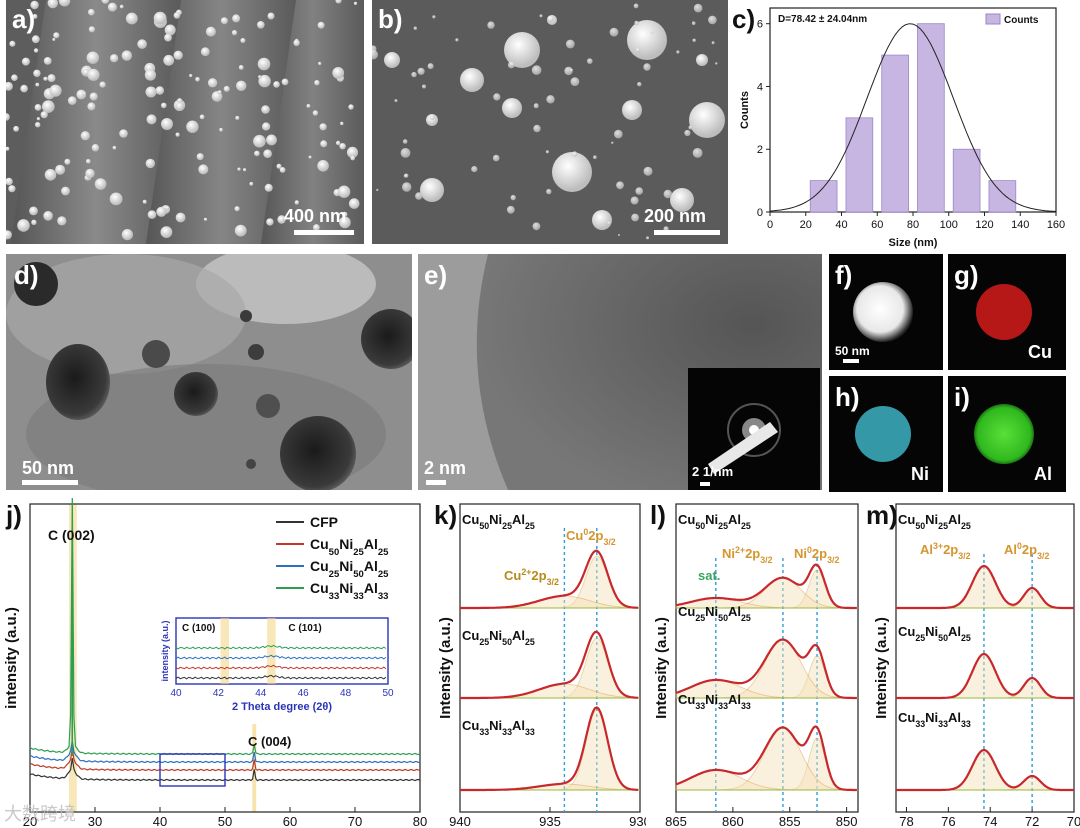 This screenshot has width=1080, height=828. I want to click on panel-label-g: g), so click(966, 275).